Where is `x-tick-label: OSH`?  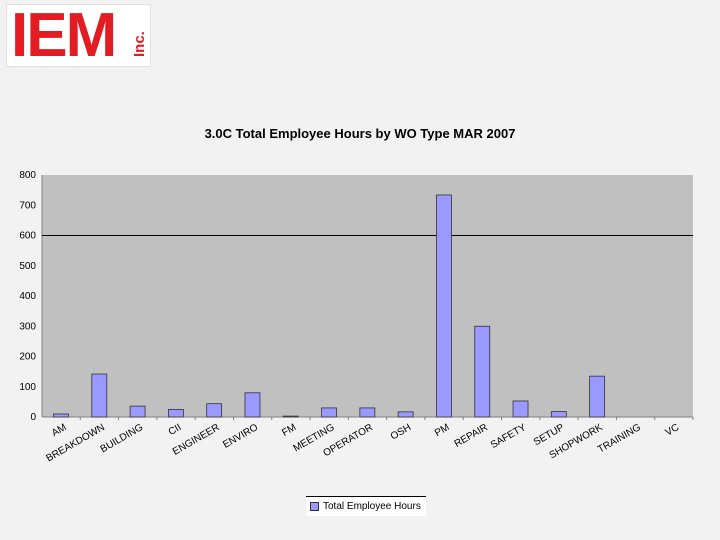
x-tick-label: OSH is located at coordinates (401, 432).